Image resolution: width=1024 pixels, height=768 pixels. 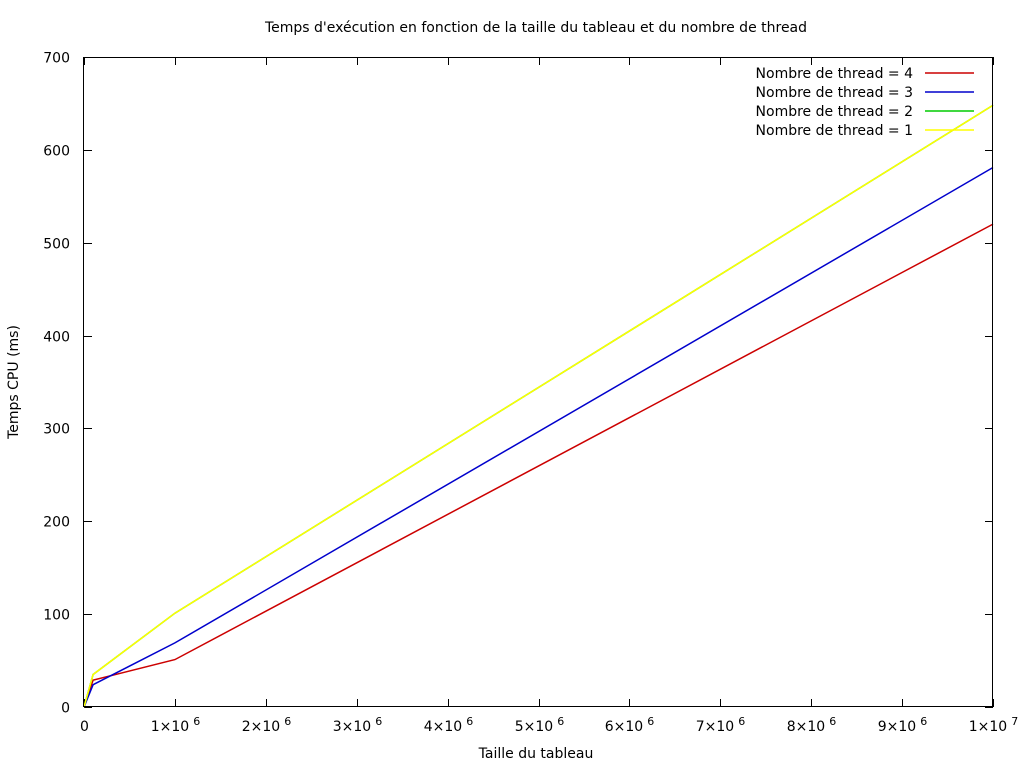 What do you see at coordinates (175, 725) in the screenshot?
I see `x-tick-label: 1×10 6` at bounding box center [175, 725].